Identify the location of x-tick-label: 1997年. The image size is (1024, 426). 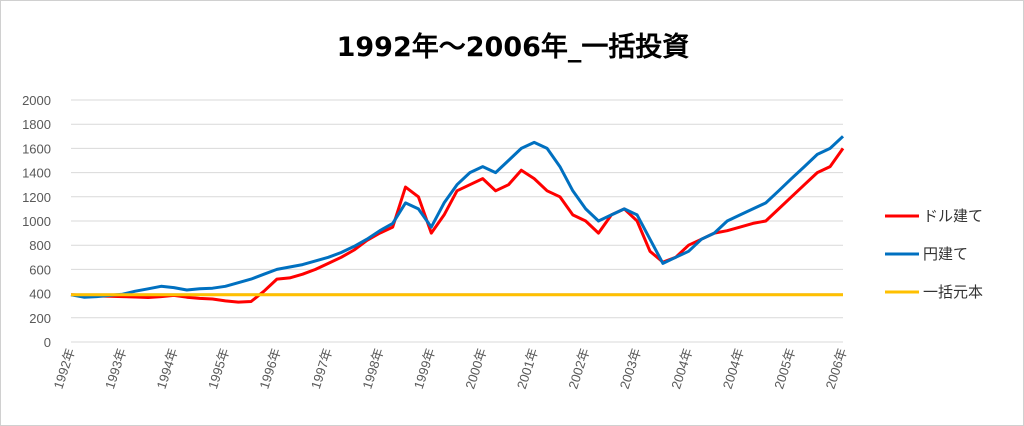
(321, 368).